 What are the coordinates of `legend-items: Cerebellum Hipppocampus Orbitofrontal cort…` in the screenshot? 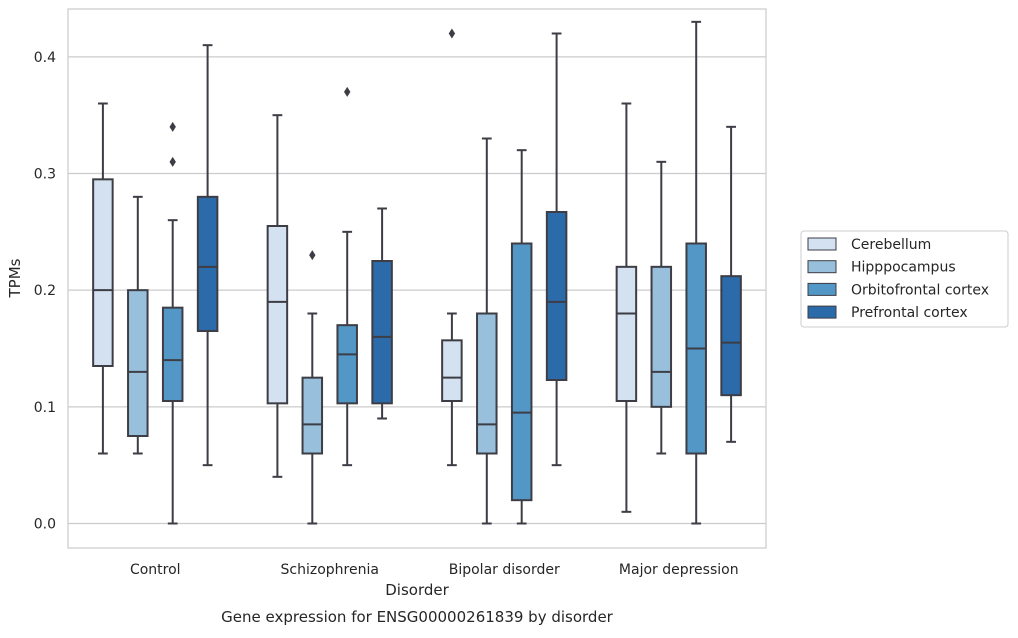 It's located at (898, 279).